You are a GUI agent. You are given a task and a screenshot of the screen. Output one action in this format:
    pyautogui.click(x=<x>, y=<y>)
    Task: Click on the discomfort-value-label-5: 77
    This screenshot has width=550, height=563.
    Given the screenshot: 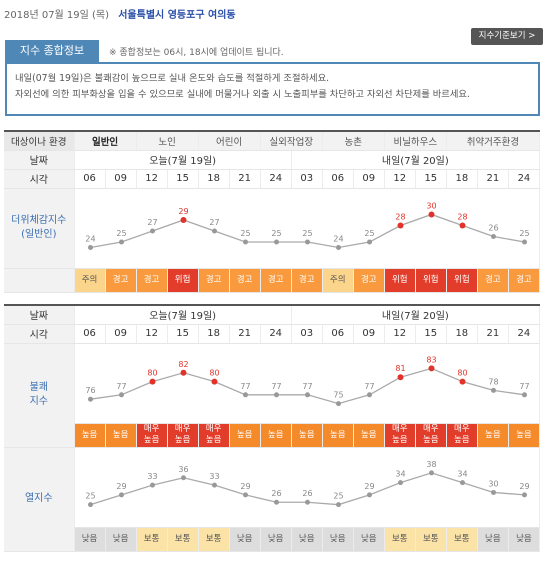 What is the action you would take?
    pyautogui.click(x=245, y=385)
    